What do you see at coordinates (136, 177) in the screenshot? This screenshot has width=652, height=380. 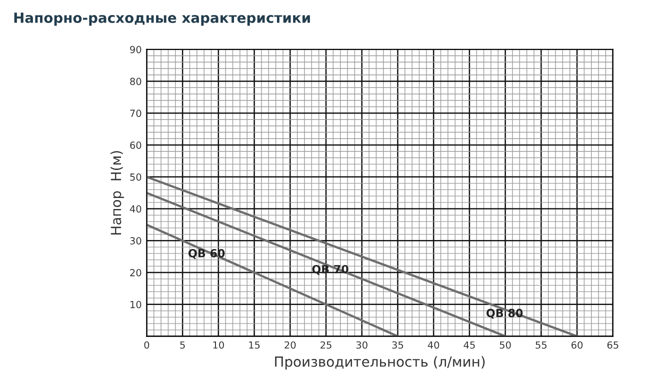 I see `y-tick-label: 50` at bounding box center [136, 177].